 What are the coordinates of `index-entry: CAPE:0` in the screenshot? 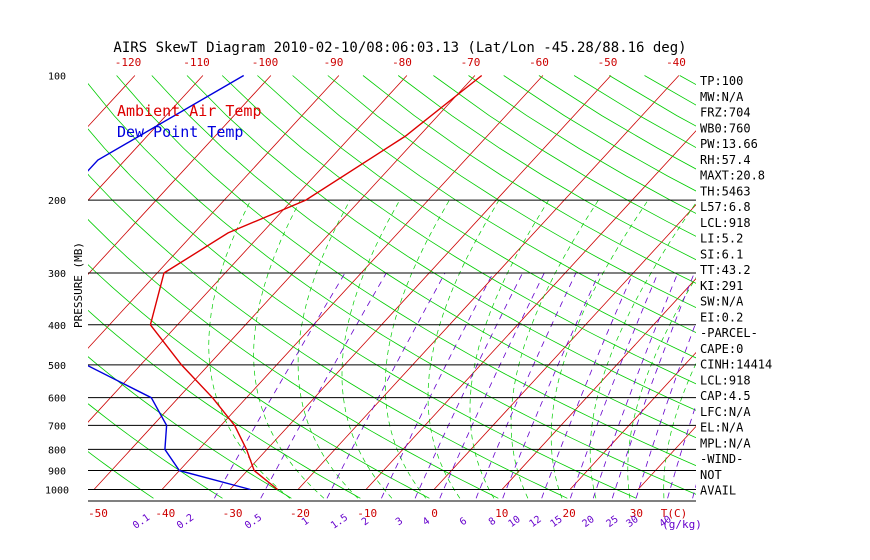 It's located at (721, 349).